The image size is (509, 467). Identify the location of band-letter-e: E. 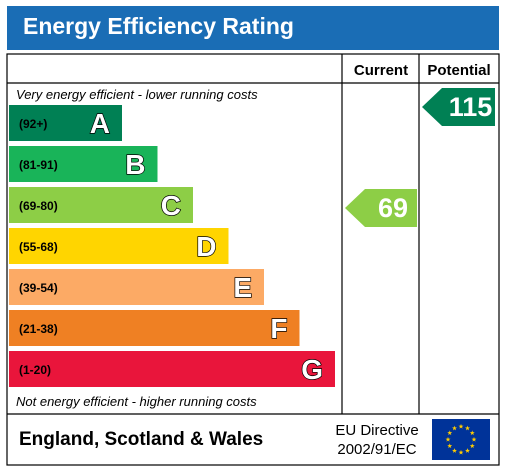
(242, 287).